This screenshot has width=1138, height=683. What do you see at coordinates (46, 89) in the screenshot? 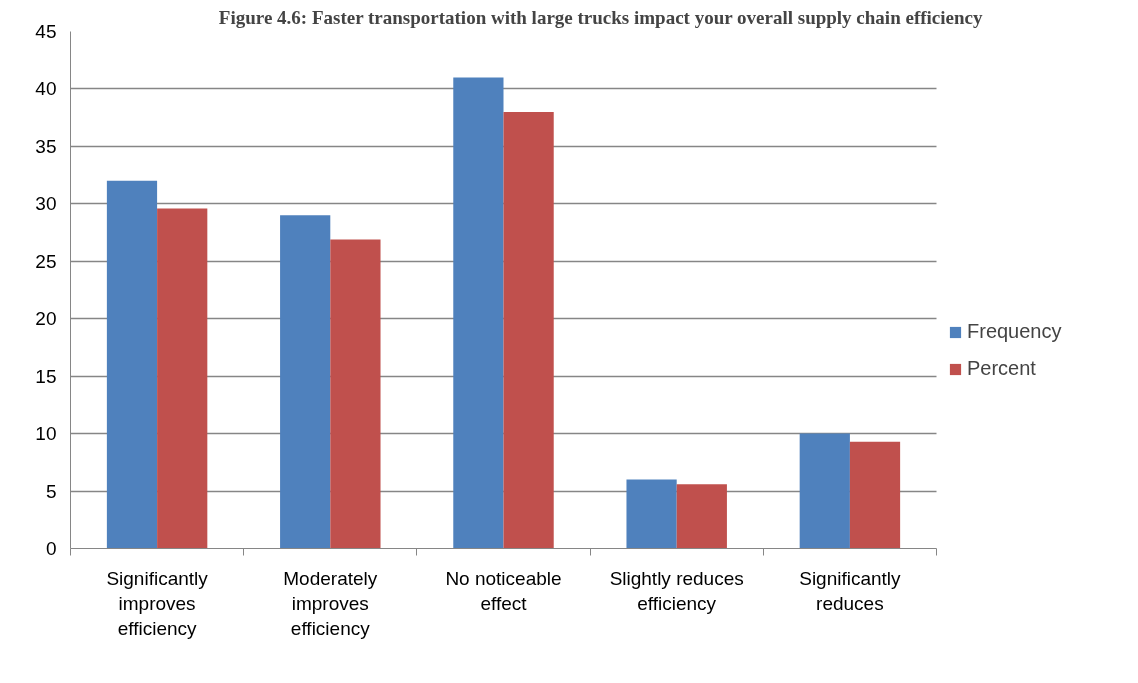
I see `y-tick-label: 40` at bounding box center [46, 89].